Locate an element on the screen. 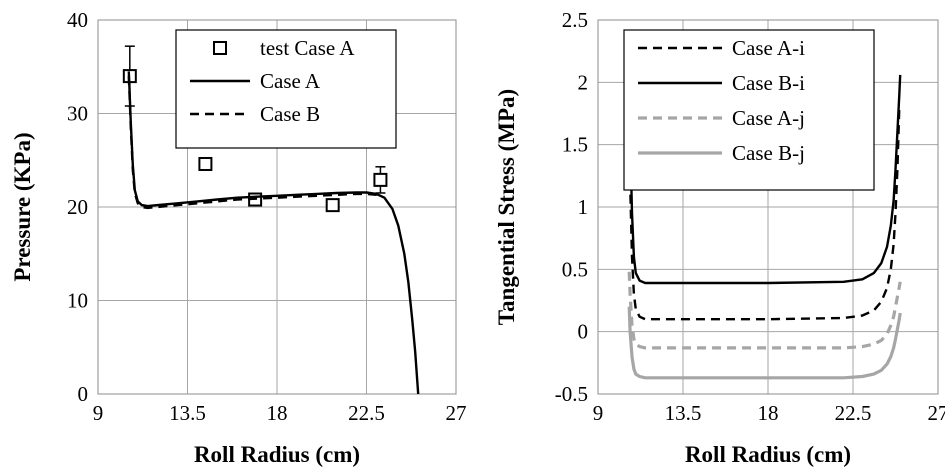 This screenshot has height=470, width=945. y-tick-label: 0.5 is located at coordinates (575, 269).